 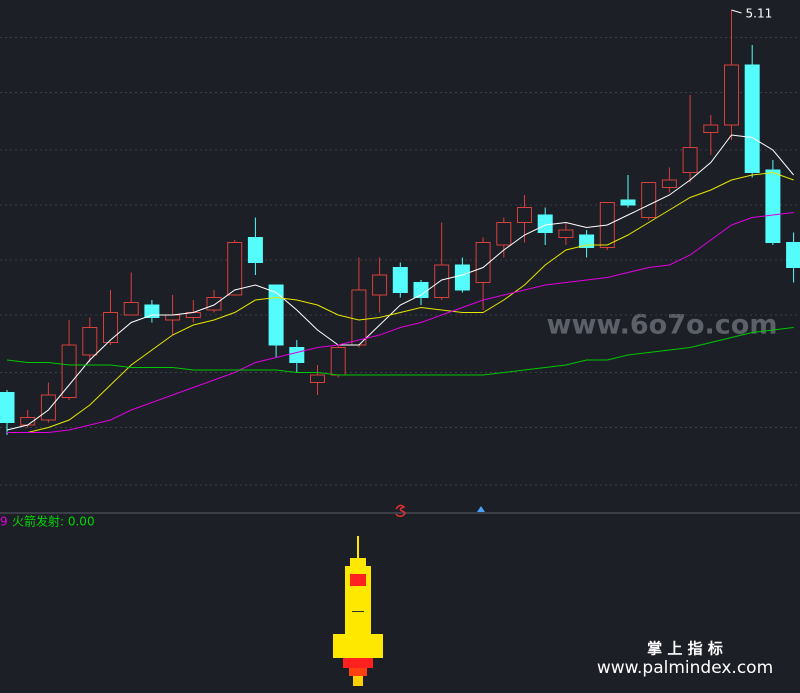 What do you see at coordinates (662, 325) in the screenshot?
I see `watermark: www.6o7o.com` at bounding box center [662, 325].